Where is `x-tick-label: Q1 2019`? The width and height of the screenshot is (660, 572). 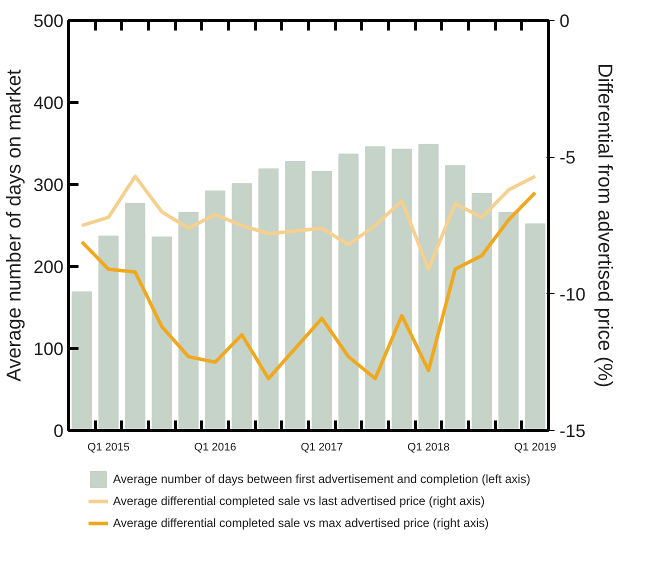
x-tick-label: Q1 2019 is located at coordinates (535, 448).